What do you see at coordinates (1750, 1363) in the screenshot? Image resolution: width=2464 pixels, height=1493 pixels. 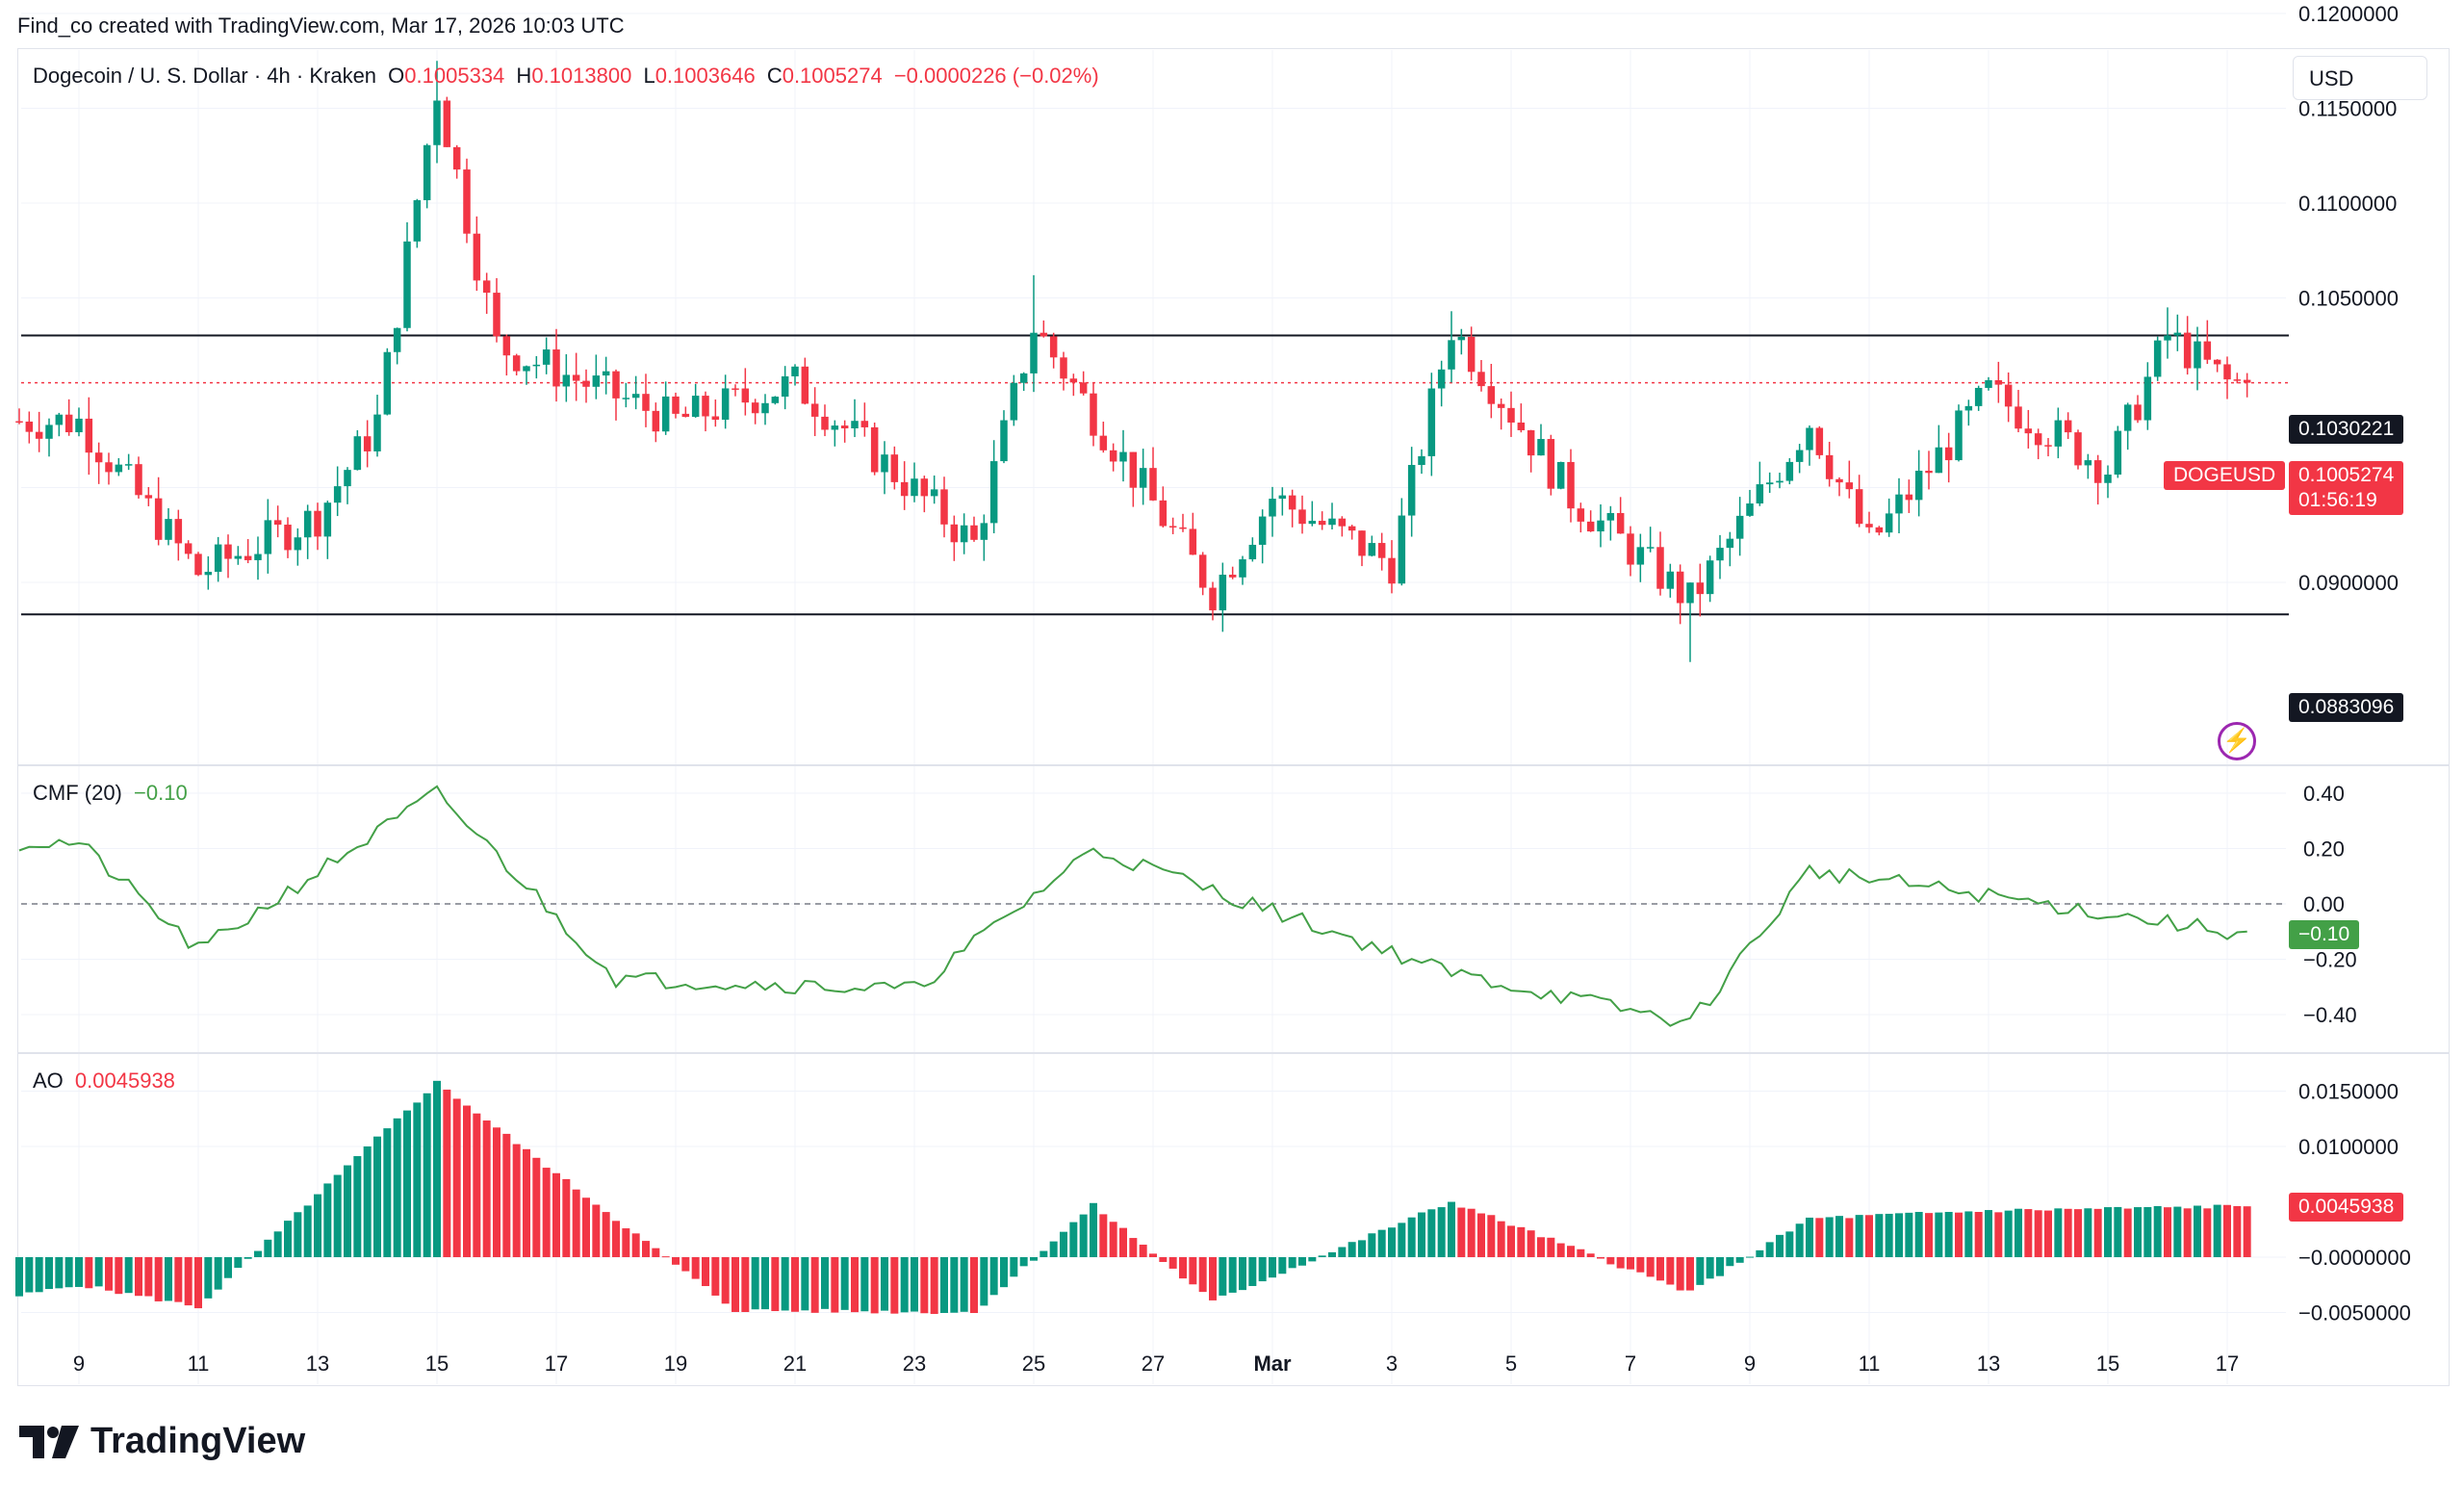 I see `time-tick-label: 9` at bounding box center [1750, 1363].